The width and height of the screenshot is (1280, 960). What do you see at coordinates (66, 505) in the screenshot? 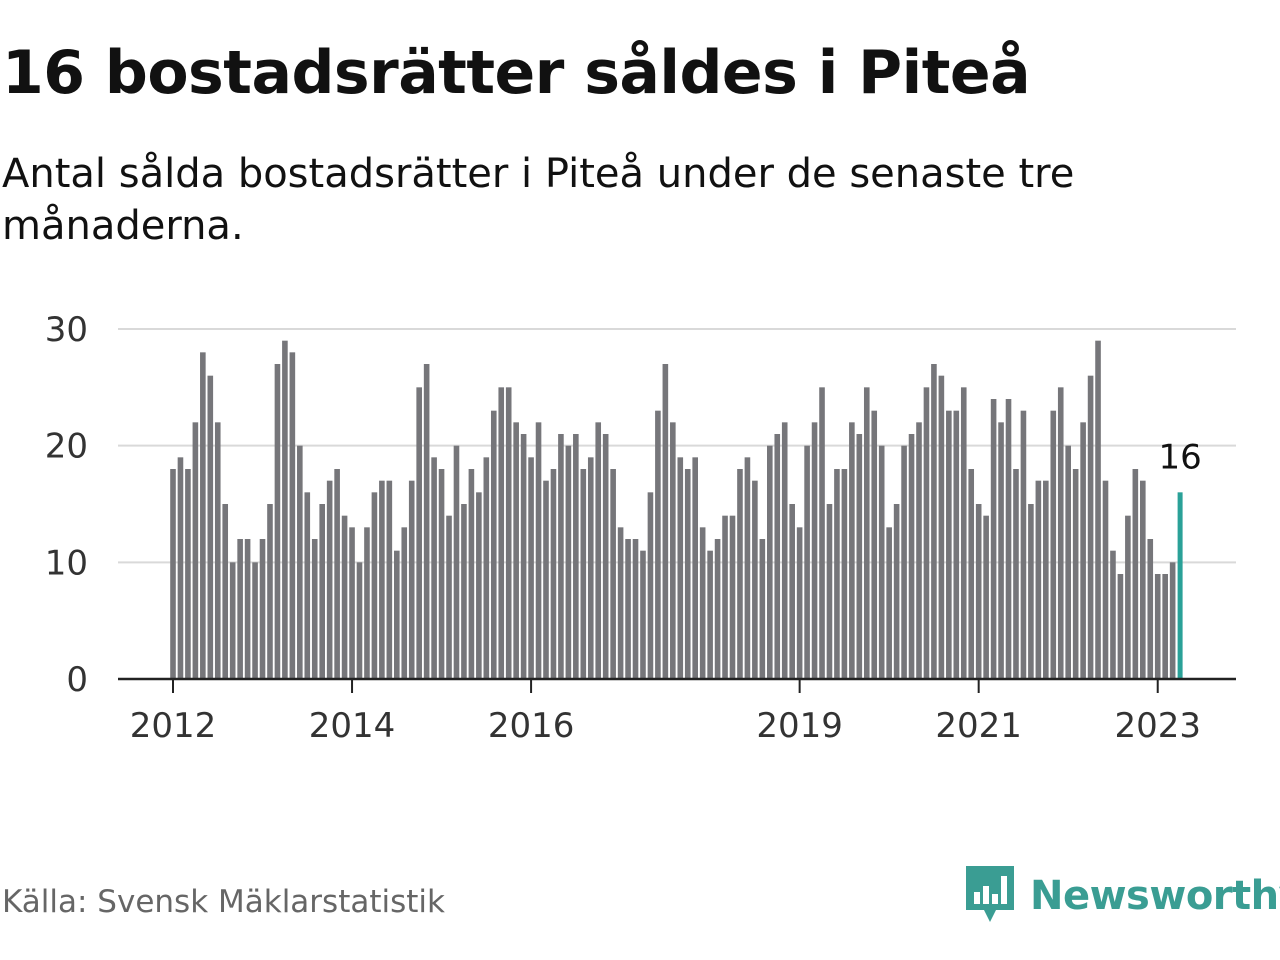
I see `y-axis-tick-labels: 0 10 20 30` at bounding box center [66, 505].